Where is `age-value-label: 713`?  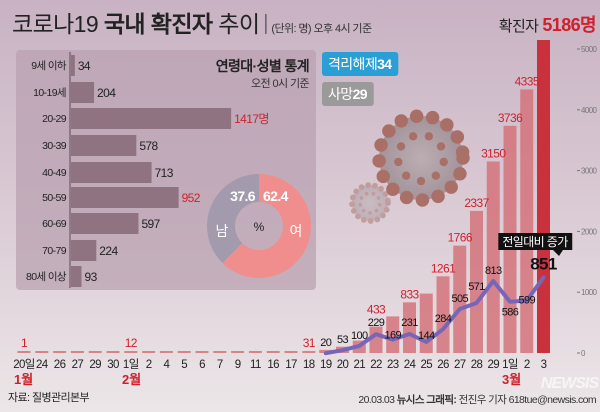
age-value-label: 713 is located at coordinates (164, 173).